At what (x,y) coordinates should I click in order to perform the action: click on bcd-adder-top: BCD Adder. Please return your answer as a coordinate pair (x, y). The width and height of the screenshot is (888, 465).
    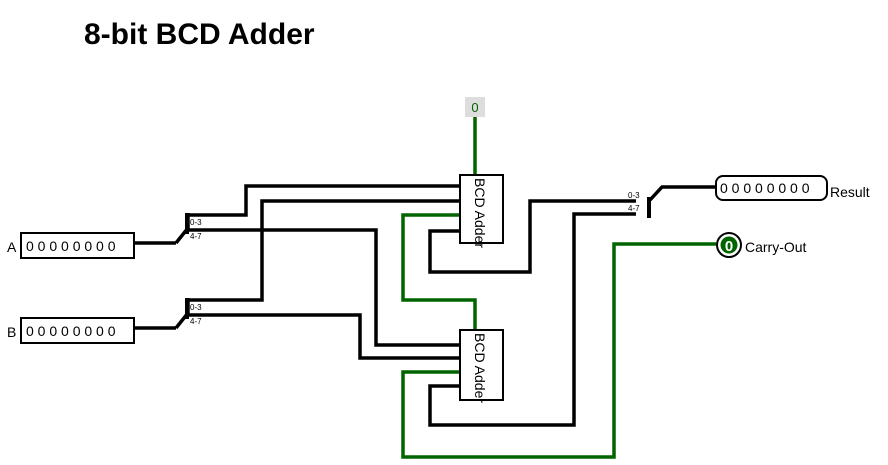
    Looking at the image, I should click on (481, 211).